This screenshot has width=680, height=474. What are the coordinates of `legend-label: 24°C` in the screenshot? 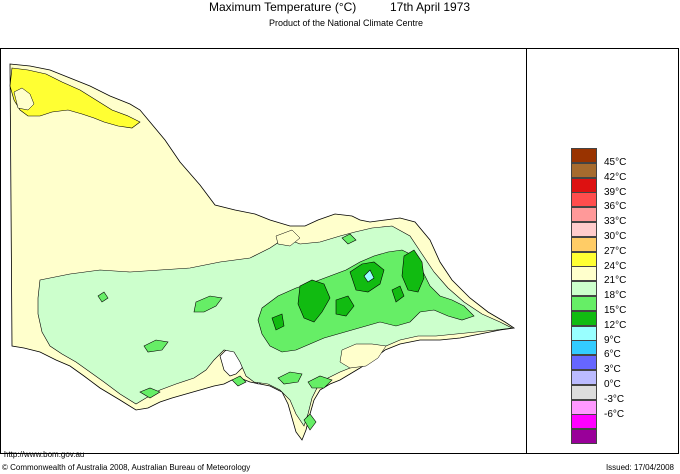 It's located at (615, 266).